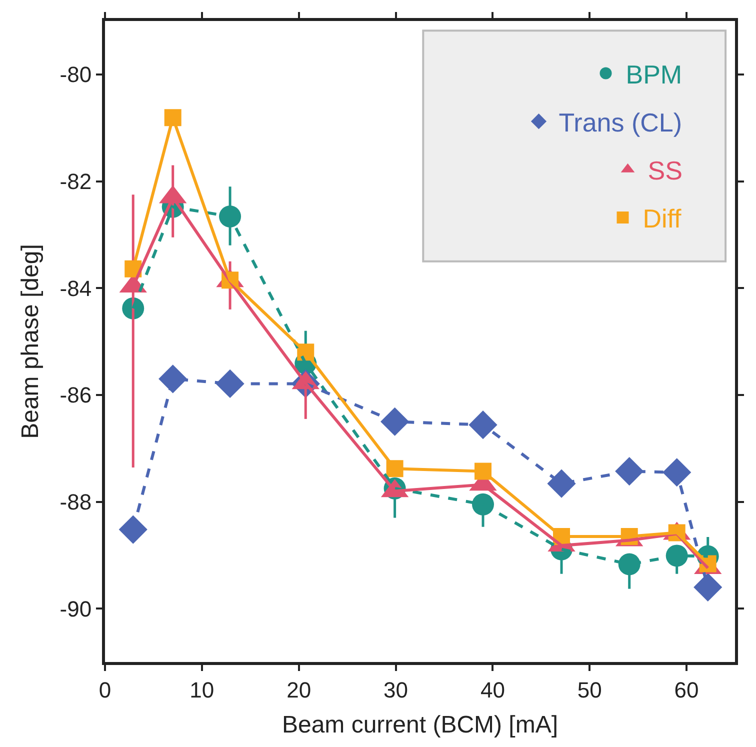 This screenshot has width=756, height=747. I want to click on y-axis-title: Beam phase [deg], so click(30, 341).